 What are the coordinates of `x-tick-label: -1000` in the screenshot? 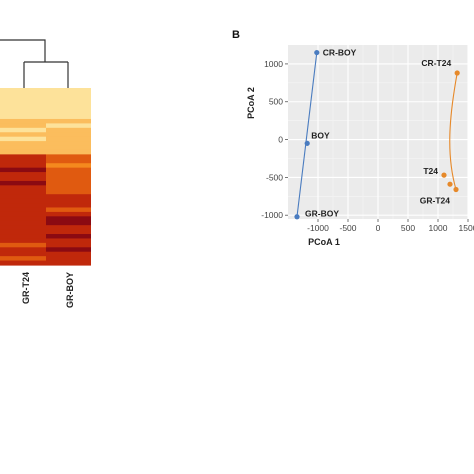 It's located at (318, 228).